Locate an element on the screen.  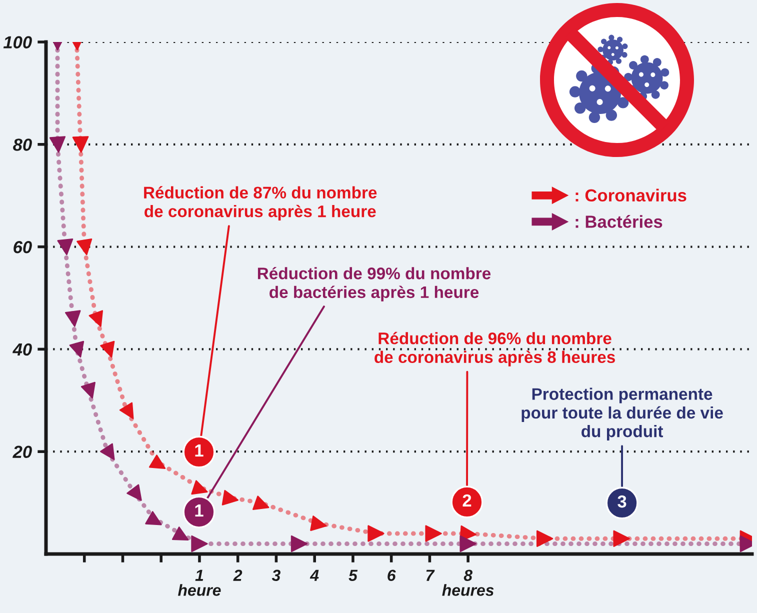
y-tick-label: 100 is located at coordinates (17, 42).